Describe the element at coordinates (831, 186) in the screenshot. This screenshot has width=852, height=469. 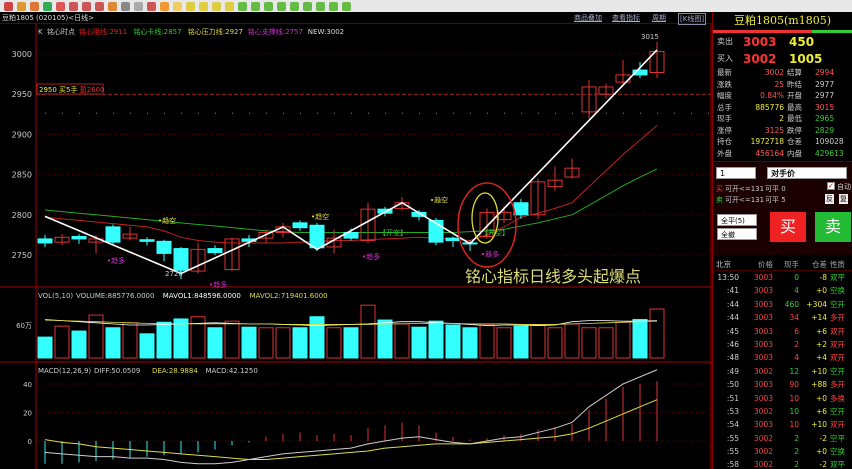
I see `auto-checkbox: ✓` at that location.